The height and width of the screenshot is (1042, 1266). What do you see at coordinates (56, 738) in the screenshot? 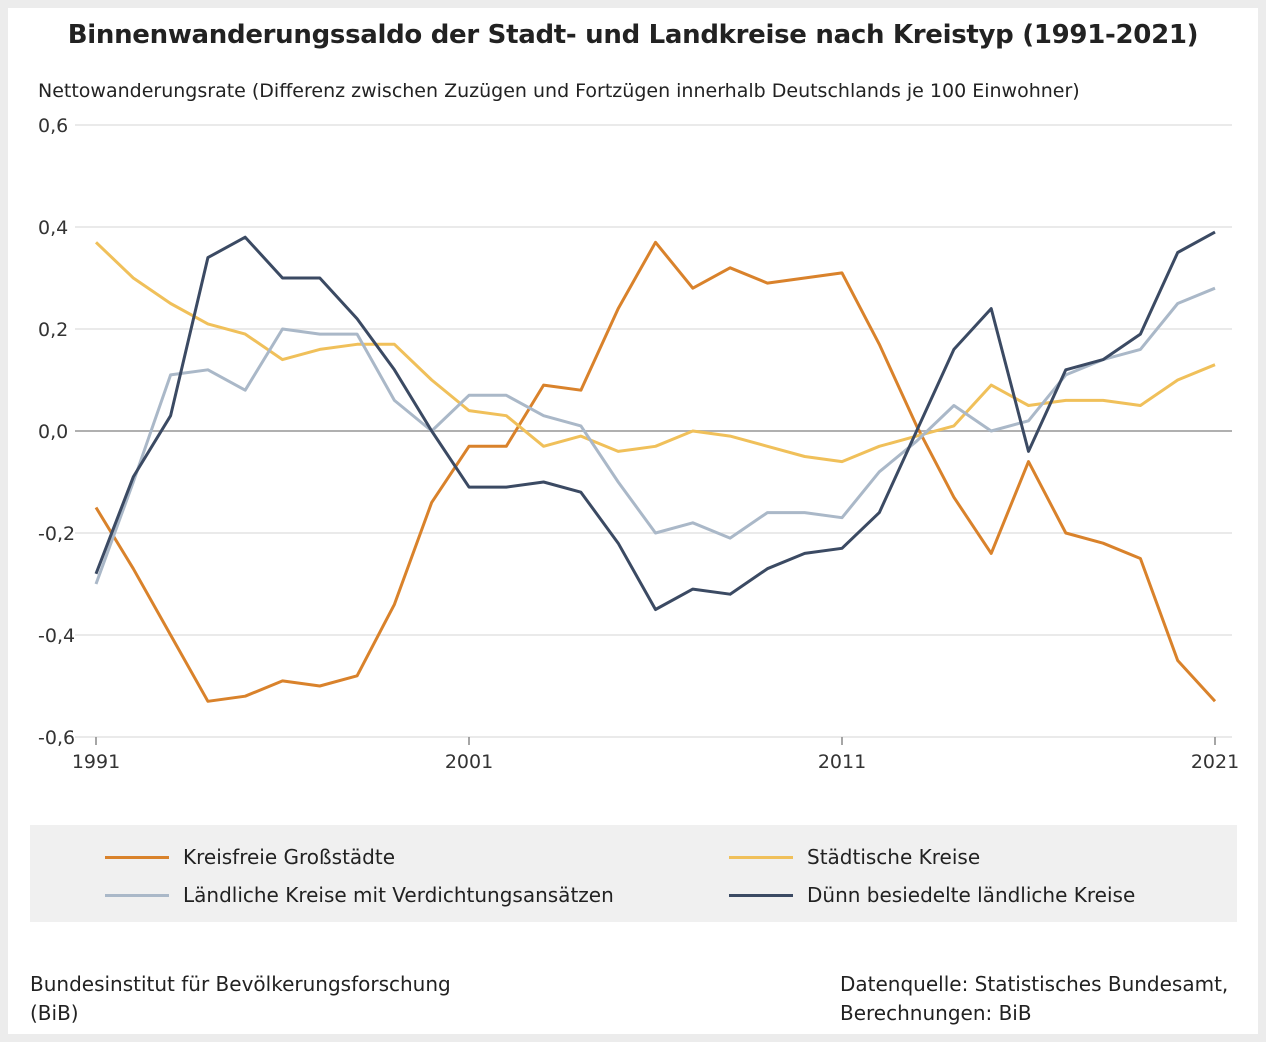
I see `y-tick-label: -0,6` at bounding box center [56, 738].